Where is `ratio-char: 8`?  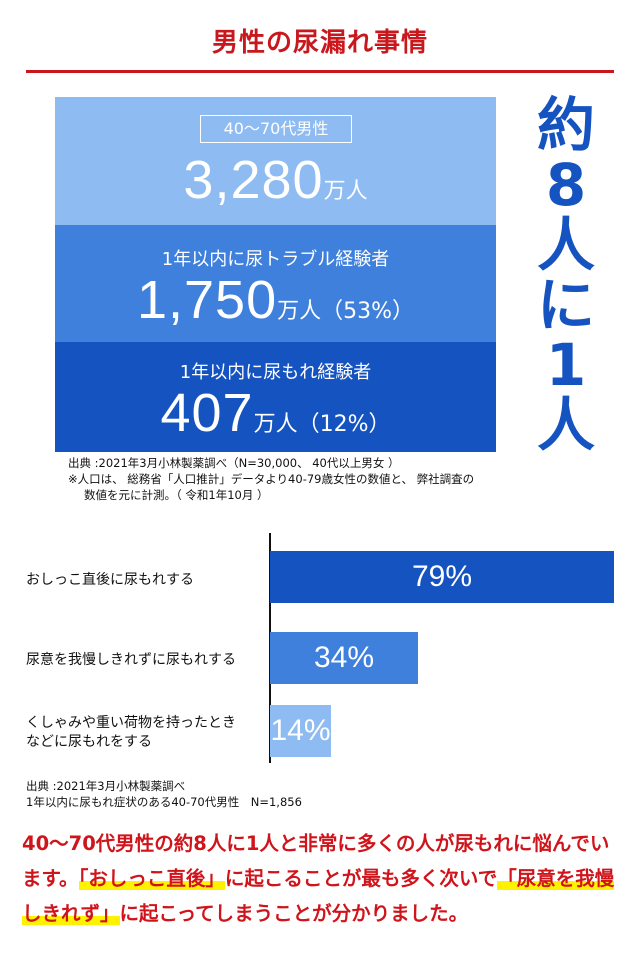 ratio-char: 8 is located at coordinates (566, 185).